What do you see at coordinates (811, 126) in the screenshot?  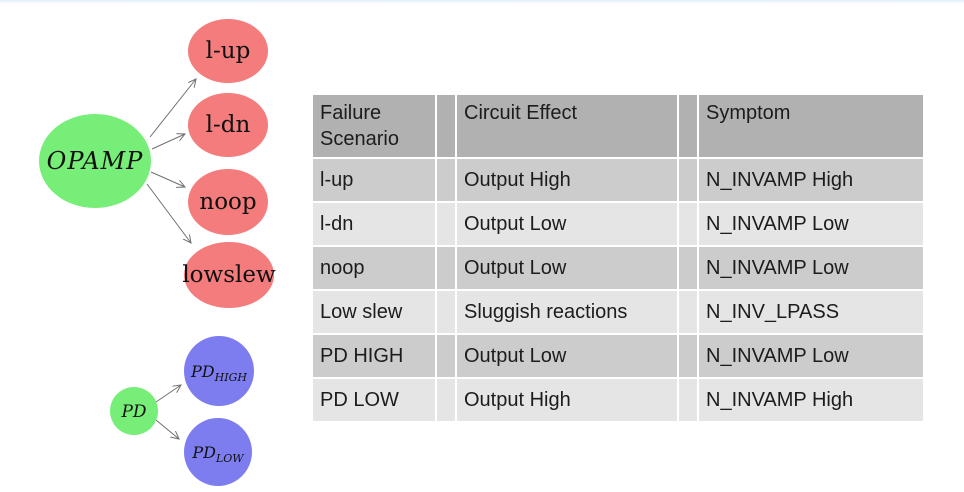 I see `header-symptom: Symptom` at bounding box center [811, 126].